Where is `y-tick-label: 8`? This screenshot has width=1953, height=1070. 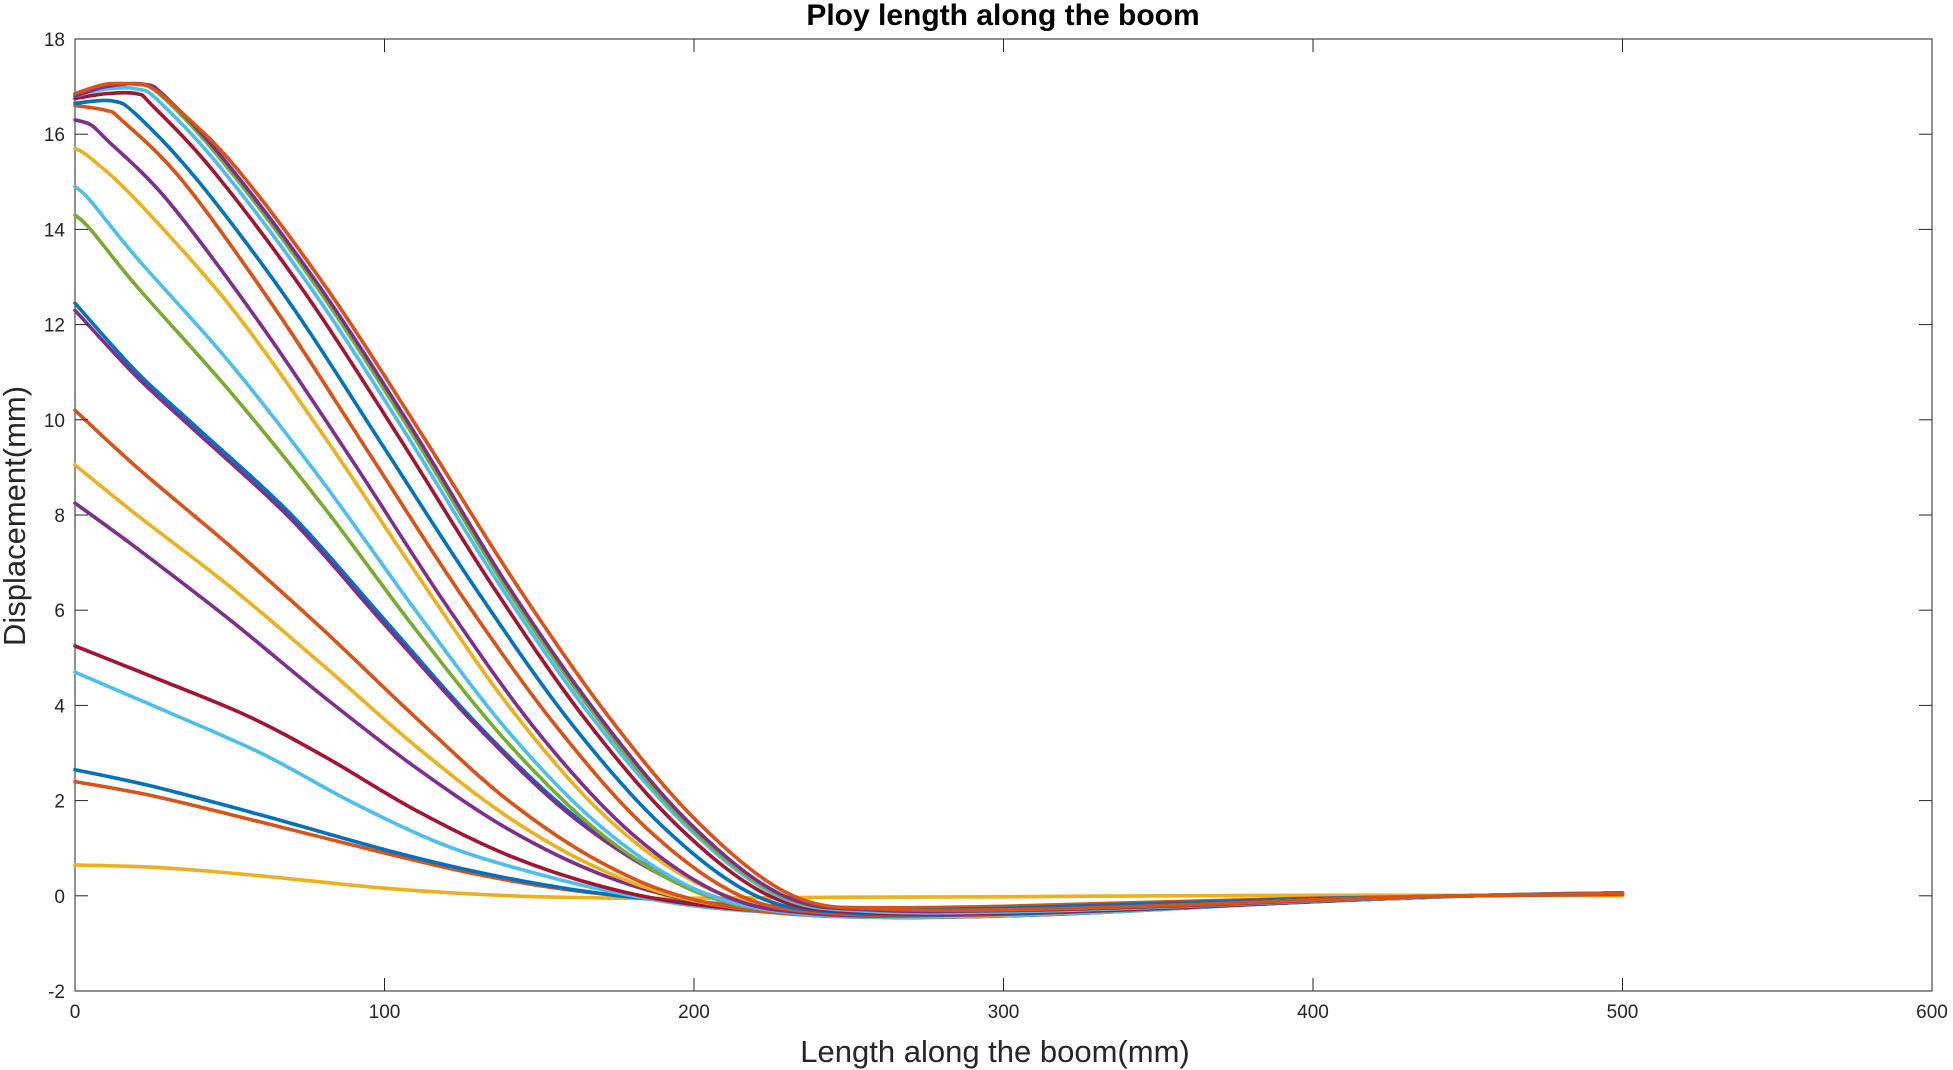
y-tick-label: 8 is located at coordinates (59, 516).